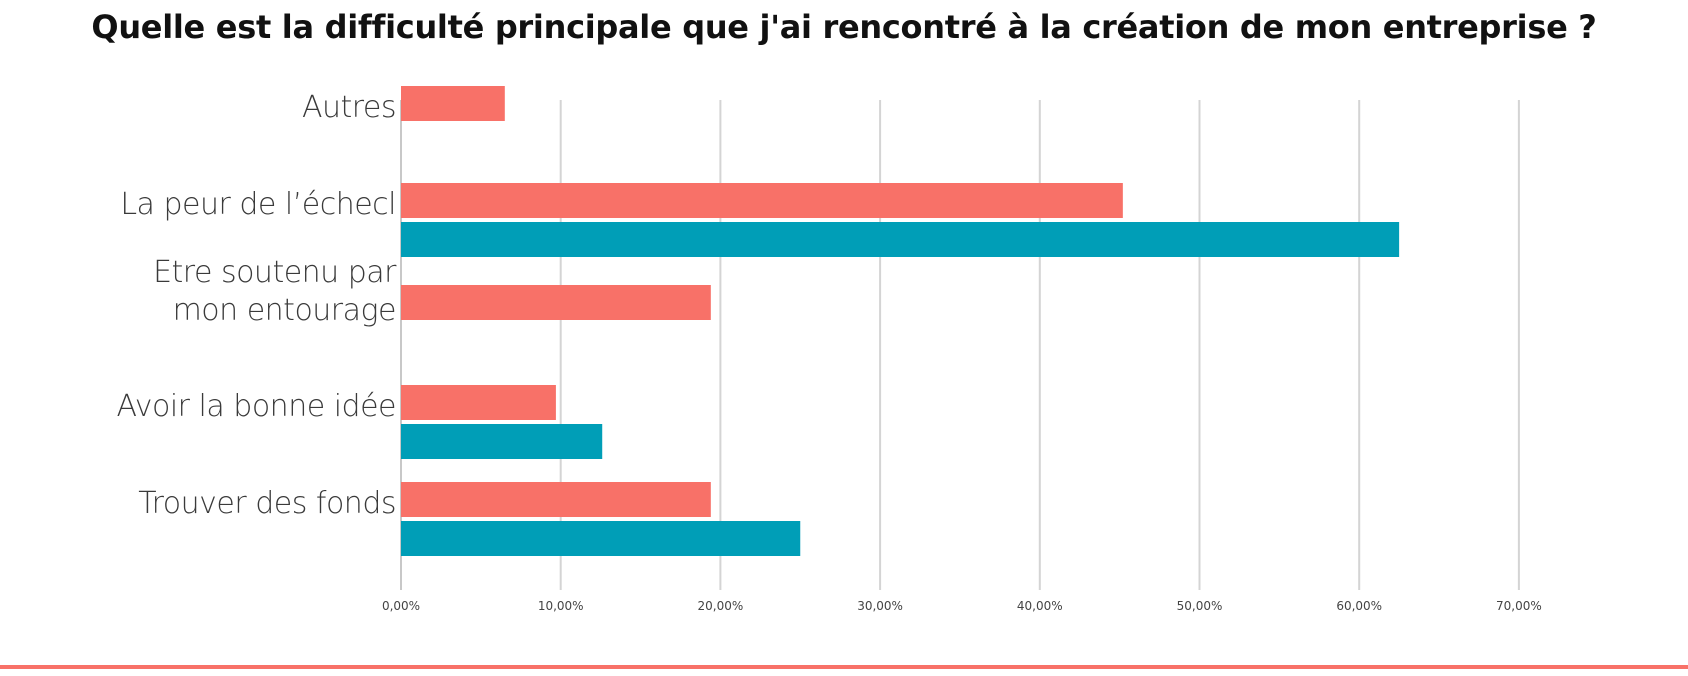  Describe the element at coordinates (844, 667) in the screenshot. I see `bottom-accent-rule` at that location.